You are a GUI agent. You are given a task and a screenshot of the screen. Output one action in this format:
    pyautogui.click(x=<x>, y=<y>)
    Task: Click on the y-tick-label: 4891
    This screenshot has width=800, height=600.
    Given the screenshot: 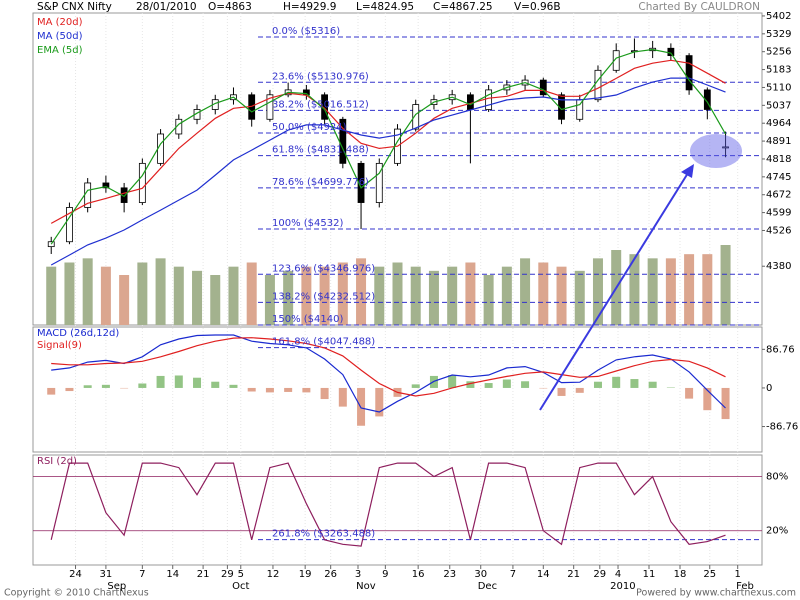 What is the action you would take?
    pyautogui.click(x=778, y=141)
    